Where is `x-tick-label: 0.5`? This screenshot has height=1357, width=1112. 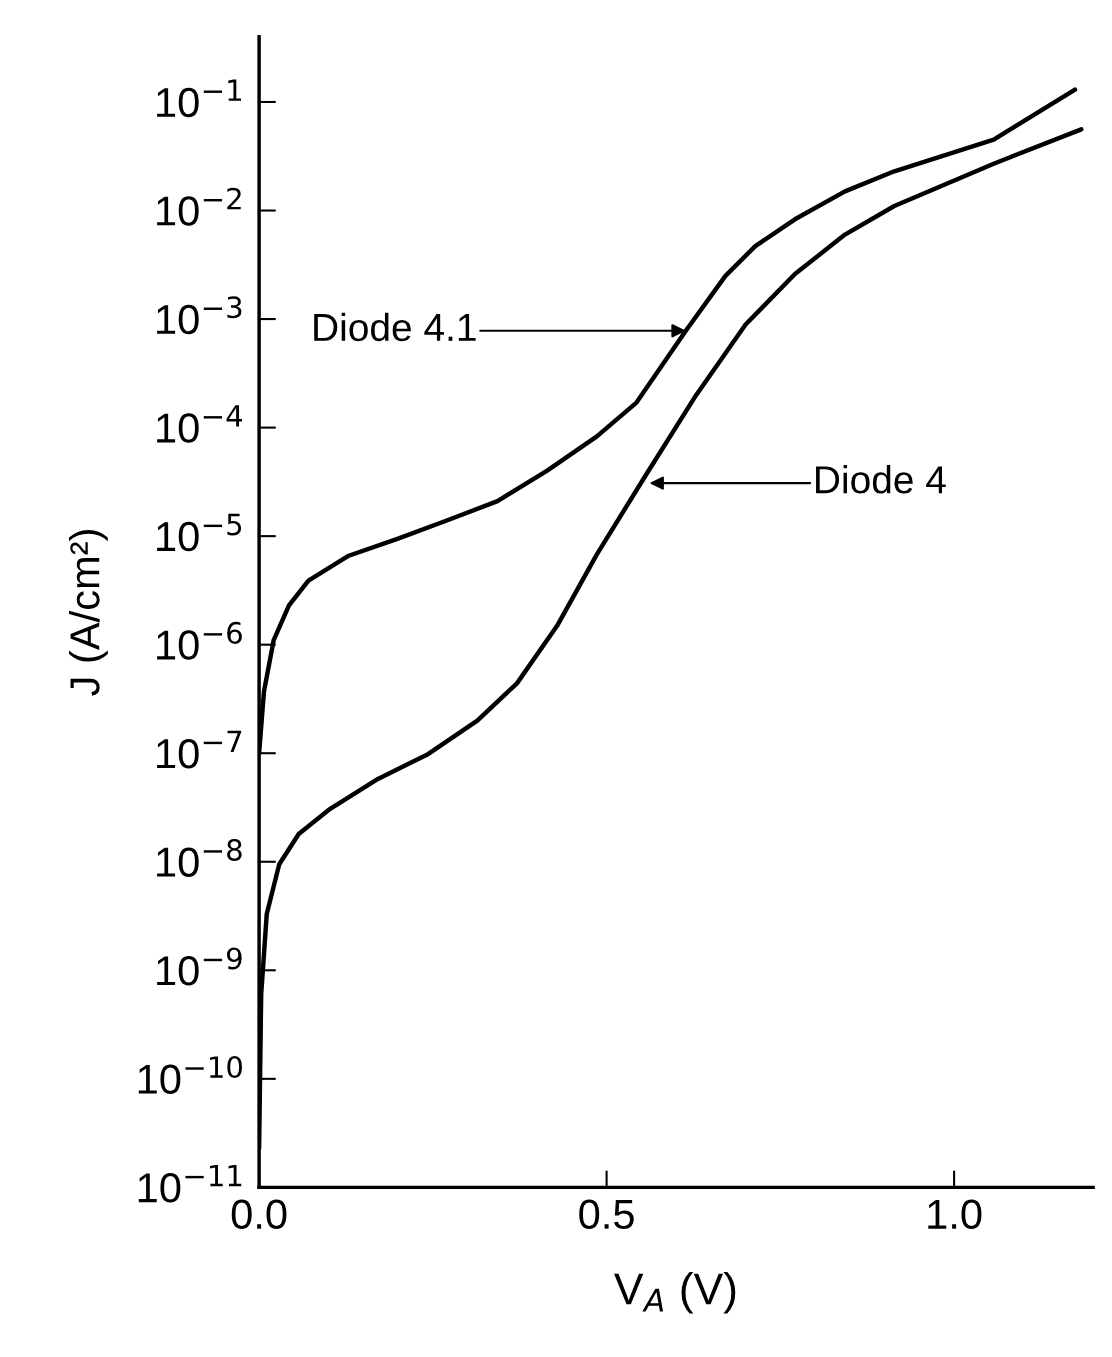 x-tick-label: 0.5 is located at coordinates (606, 1214).